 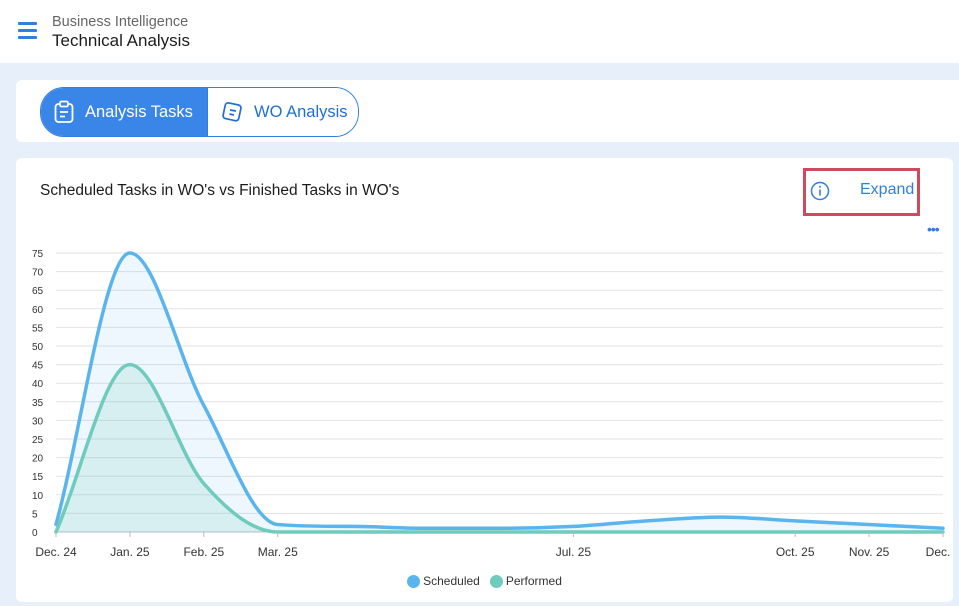 I want to click on tab-label: WO Analysis, so click(x=301, y=111).